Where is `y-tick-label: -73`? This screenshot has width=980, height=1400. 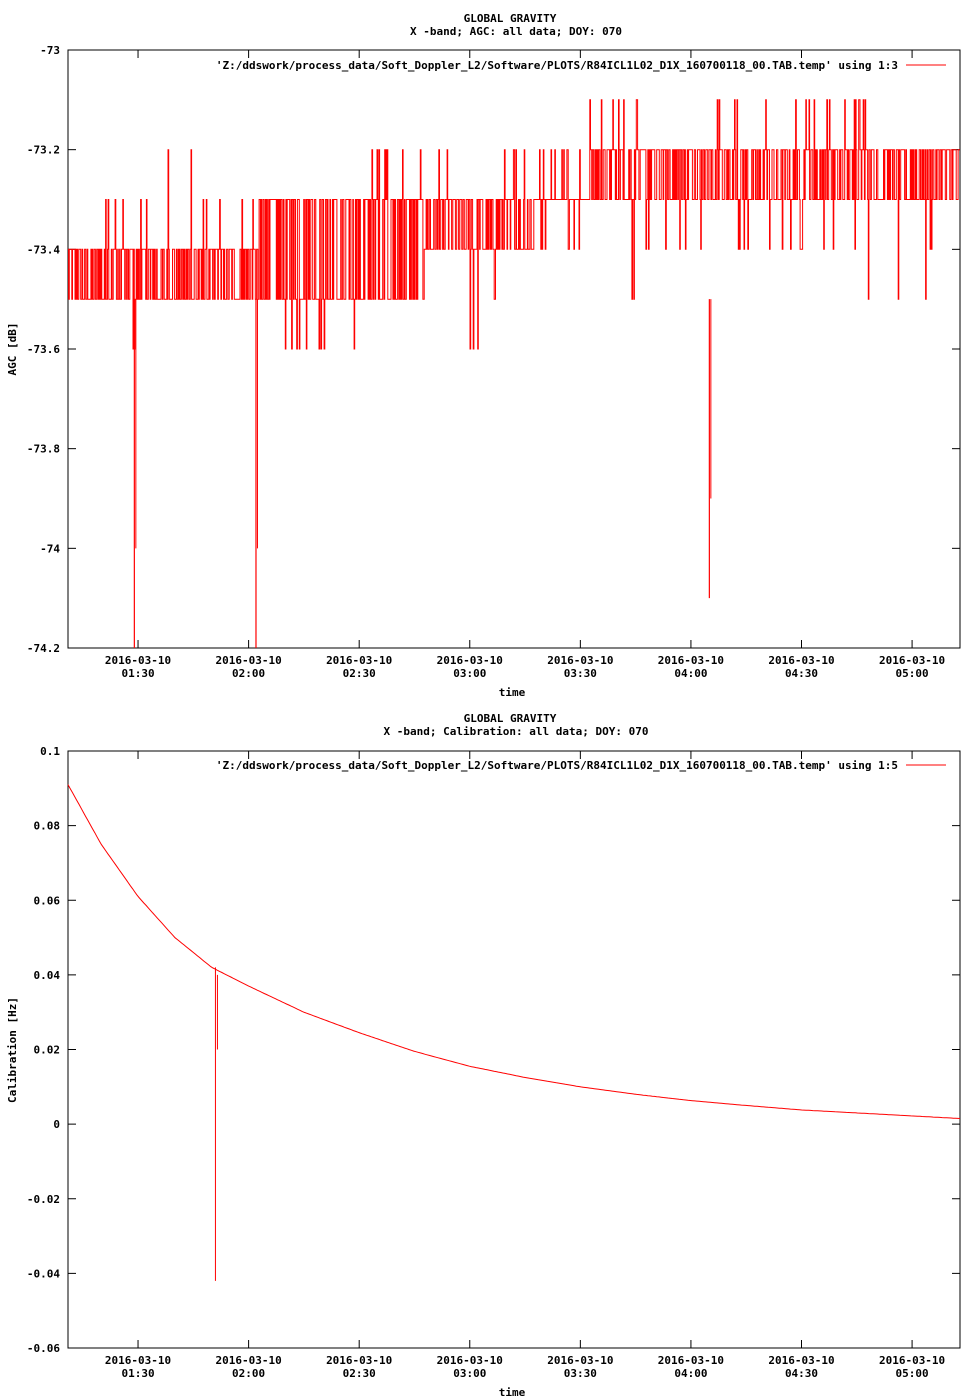
y-tick-label: -73 is located at coordinates (50, 50).